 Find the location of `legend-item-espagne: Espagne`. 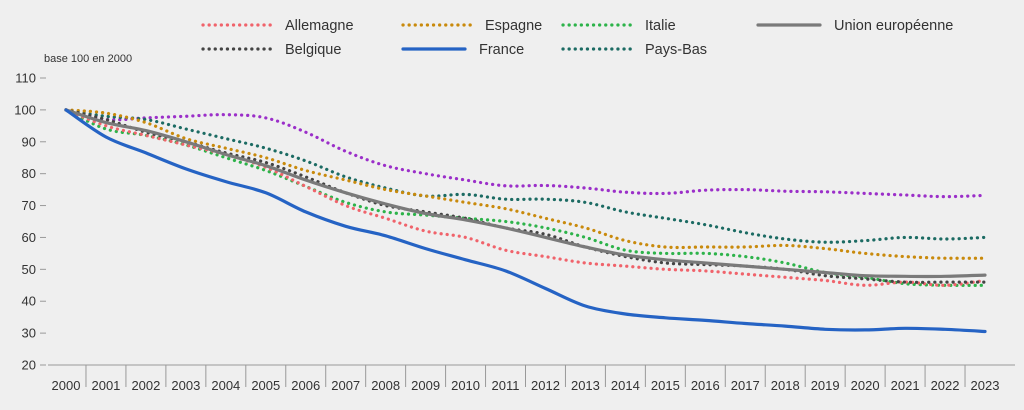

legend-item-espagne: Espagne is located at coordinates (471, 26).